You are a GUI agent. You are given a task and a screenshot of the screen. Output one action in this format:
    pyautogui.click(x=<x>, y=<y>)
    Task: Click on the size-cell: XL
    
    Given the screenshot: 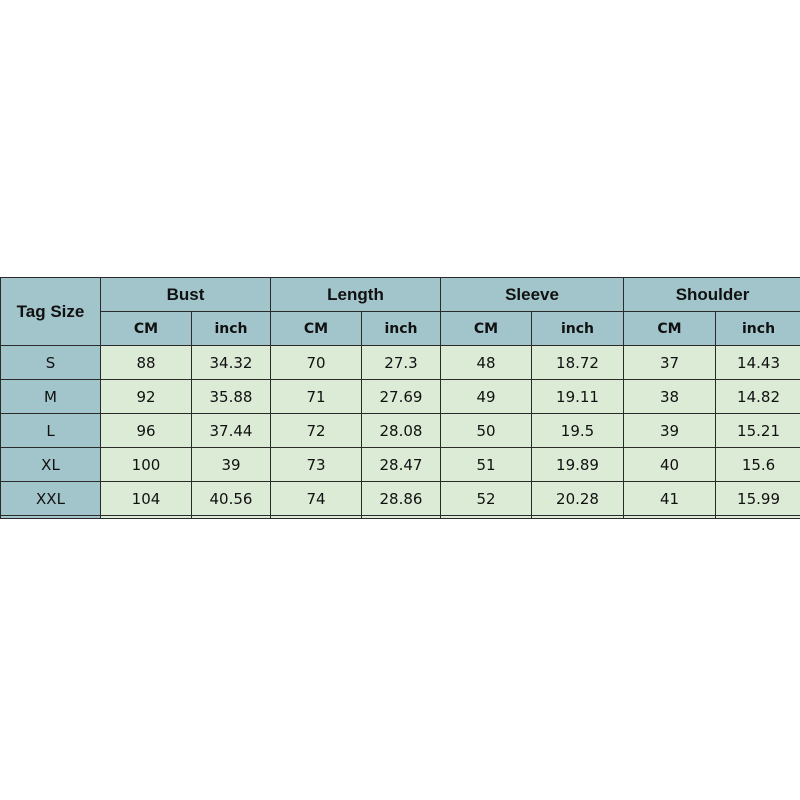 What is the action you would take?
    pyautogui.click(x=50, y=464)
    